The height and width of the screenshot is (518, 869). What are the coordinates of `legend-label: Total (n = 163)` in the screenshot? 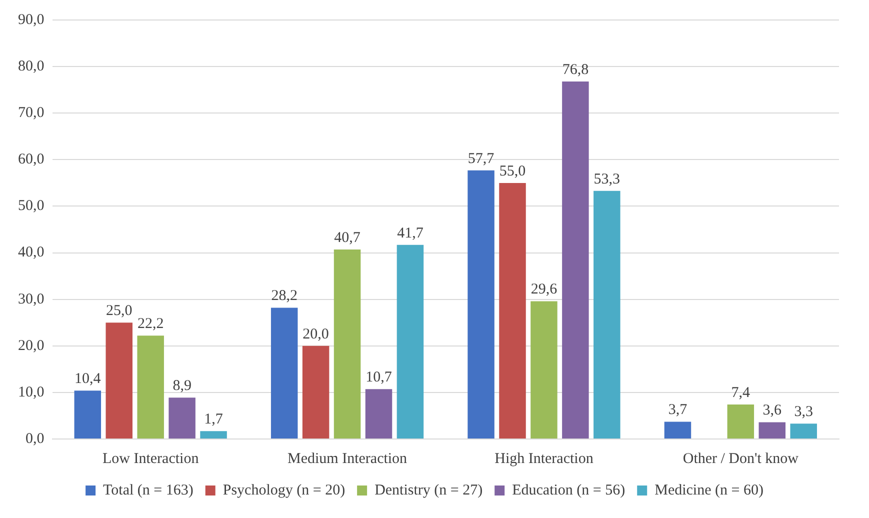 It's located at (148, 490).